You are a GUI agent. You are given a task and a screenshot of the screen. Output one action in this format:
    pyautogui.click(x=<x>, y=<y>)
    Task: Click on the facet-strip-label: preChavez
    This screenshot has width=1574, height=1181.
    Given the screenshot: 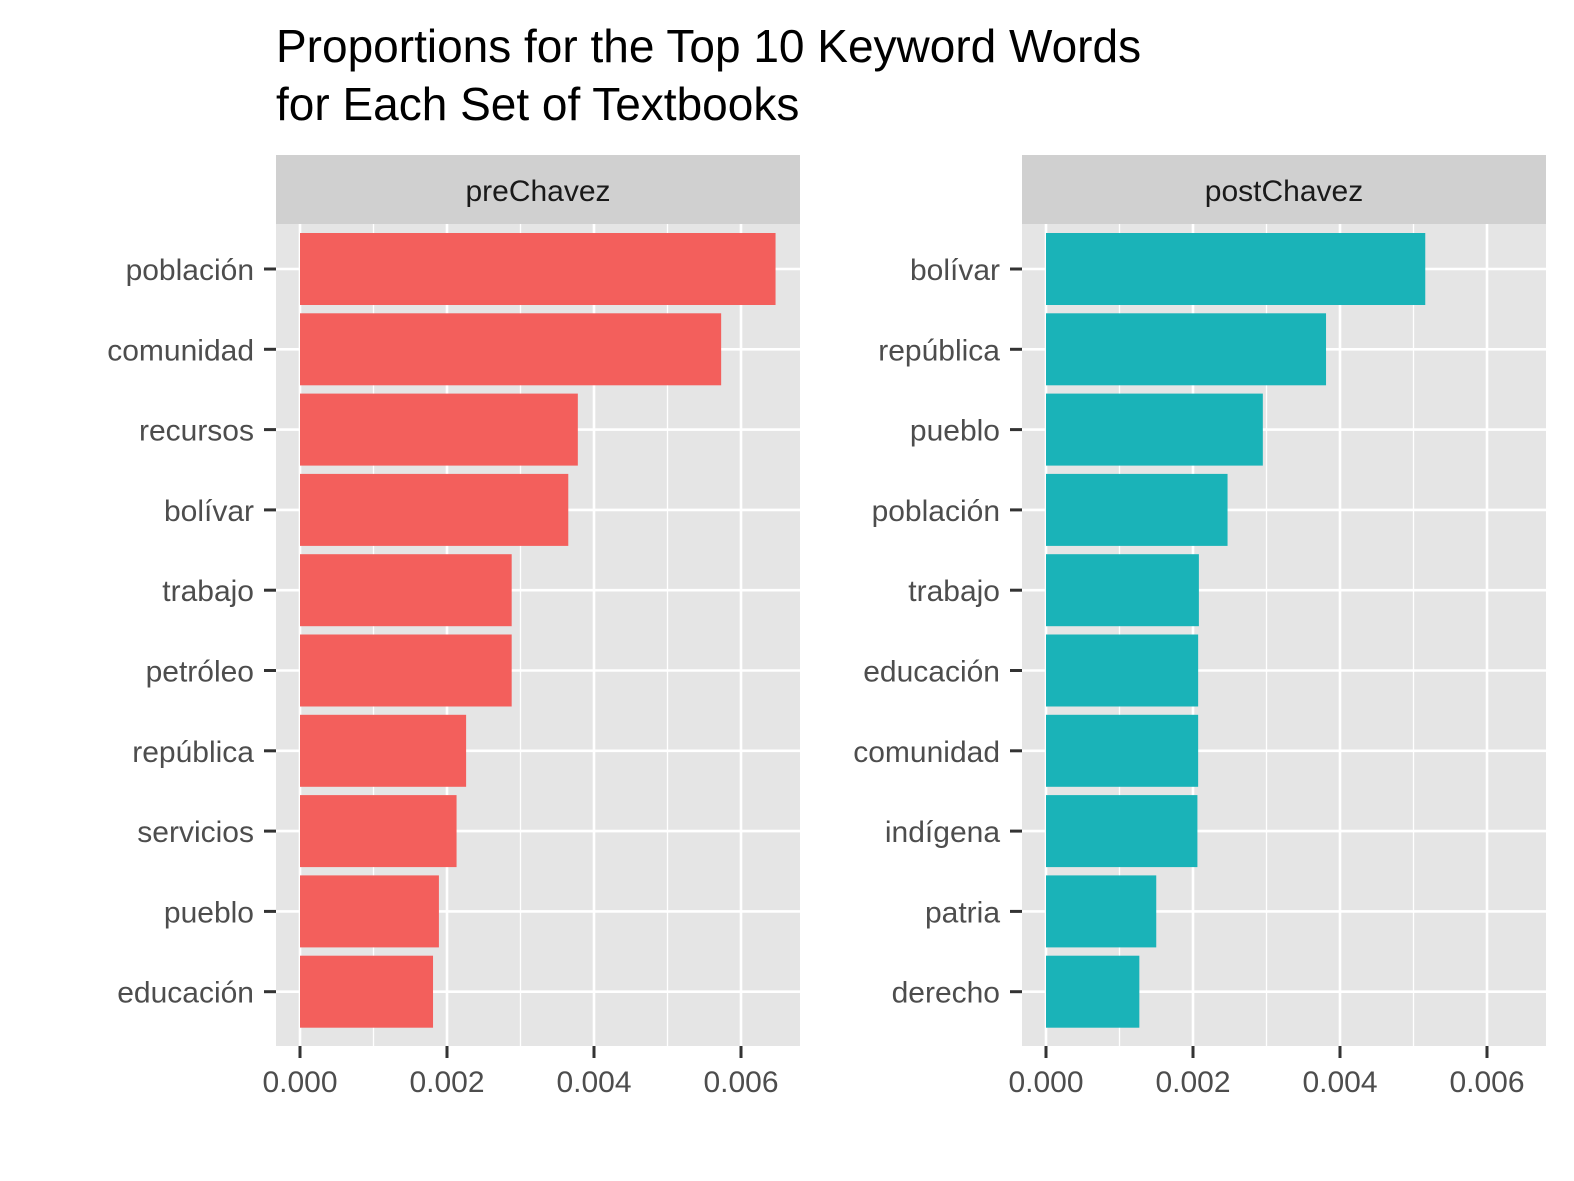 What is the action you would take?
    pyautogui.click(x=537, y=191)
    